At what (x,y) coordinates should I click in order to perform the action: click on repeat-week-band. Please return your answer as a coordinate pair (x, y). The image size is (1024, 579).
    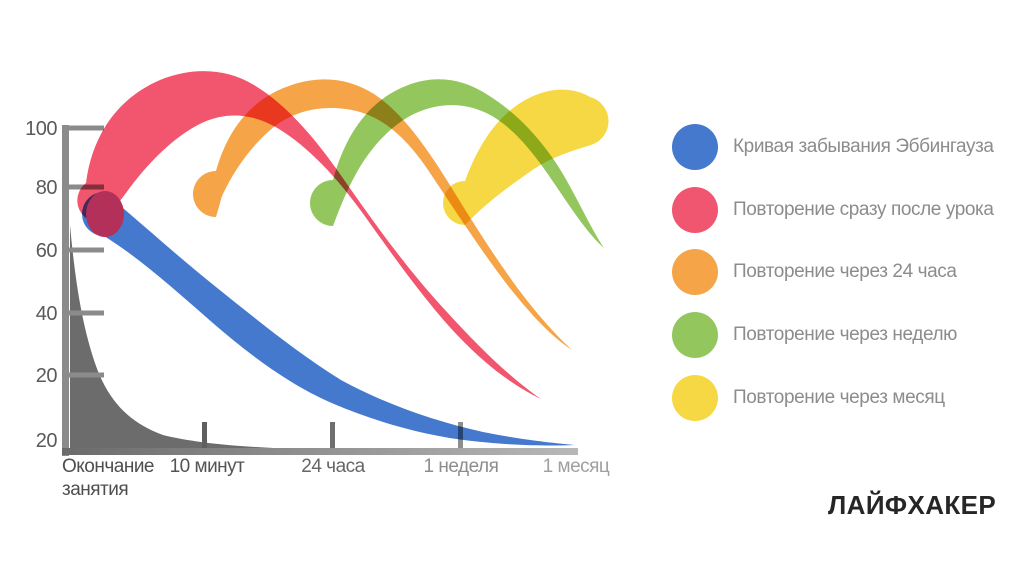
    Looking at the image, I should click on (457, 163).